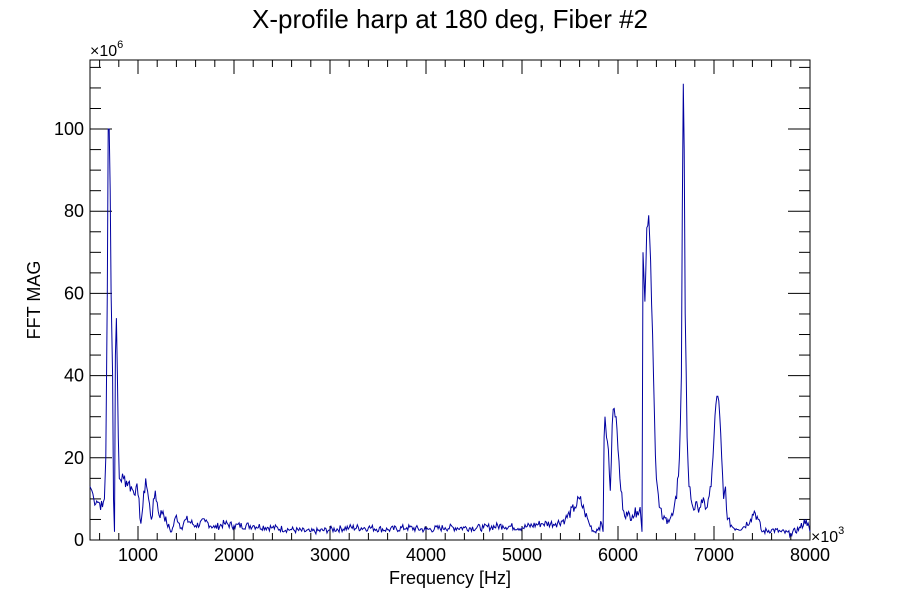  What do you see at coordinates (74, 458) in the screenshot?
I see `y-tick-label: 20` at bounding box center [74, 458].